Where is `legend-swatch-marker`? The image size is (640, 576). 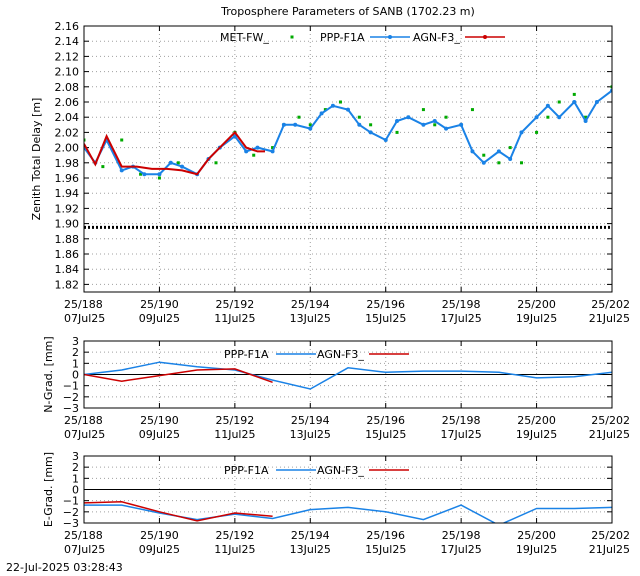
legend-swatch-marker is located at coordinates (390, 37).